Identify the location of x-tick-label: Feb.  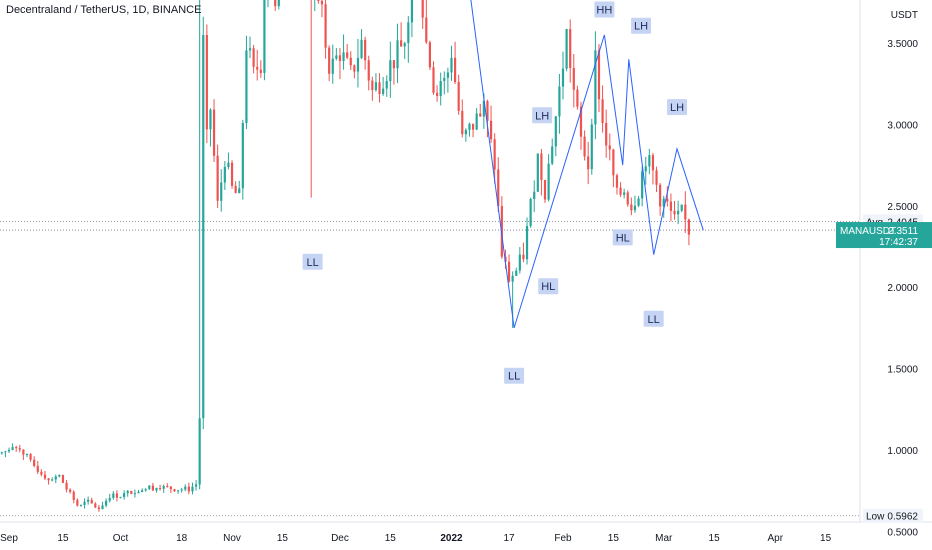
(563, 538).